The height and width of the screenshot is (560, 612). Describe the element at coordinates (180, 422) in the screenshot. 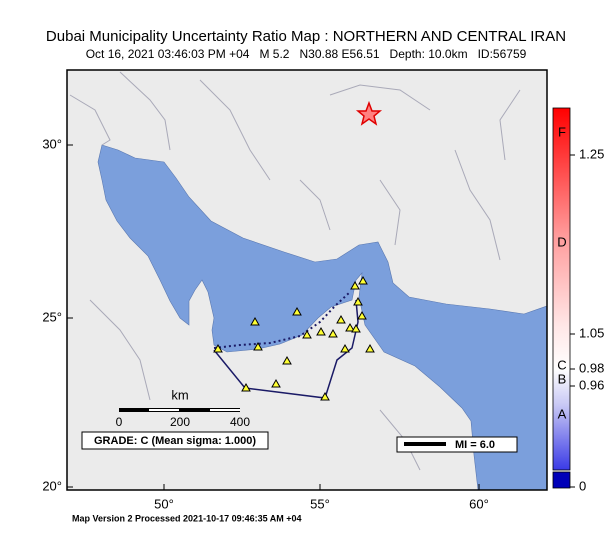

I see `scale-label: 200` at that location.